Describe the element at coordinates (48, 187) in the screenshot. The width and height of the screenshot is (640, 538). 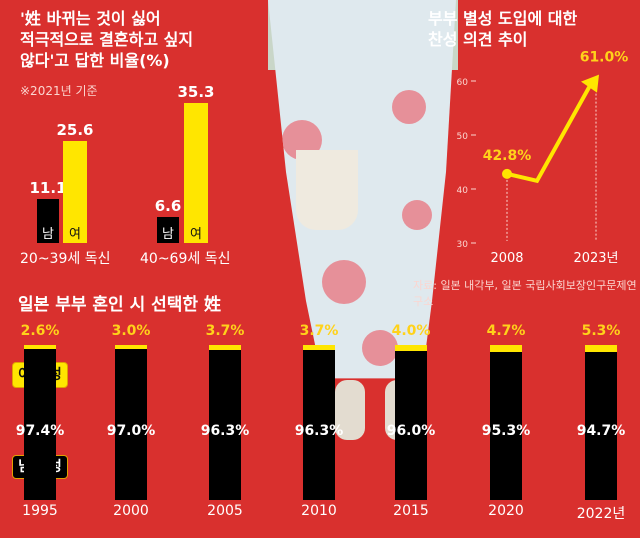
I see `bar-value-label: 11.1` at that location.